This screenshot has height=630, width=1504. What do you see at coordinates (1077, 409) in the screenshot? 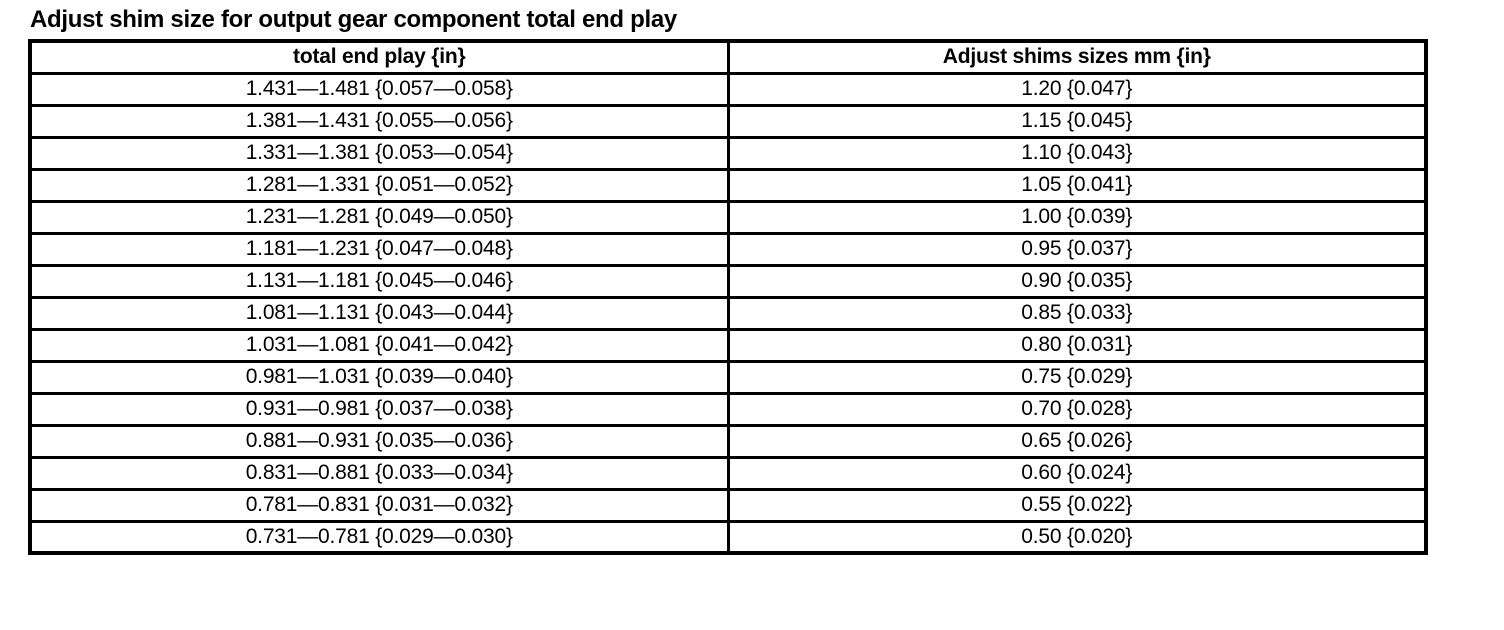
I see `shim-size-cell: 0.70 {0.028}` at bounding box center [1077, 409].